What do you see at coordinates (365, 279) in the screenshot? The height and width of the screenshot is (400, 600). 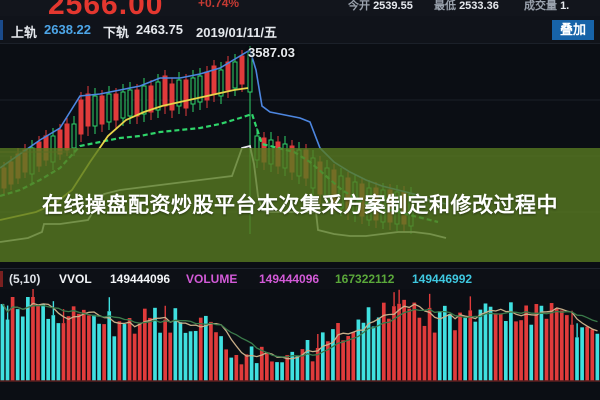 I see `volume-ma1-value: 167322112` at bounding box center [365, 279].